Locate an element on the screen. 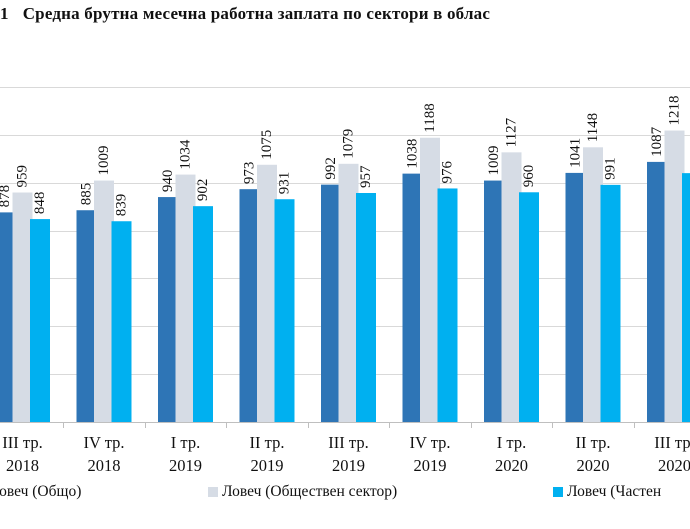 Image resolution: width=690 pixels, height=529 pixels. legend-item-public: Ловеч (Обществен сектор) is located at coordinates (302, 492).